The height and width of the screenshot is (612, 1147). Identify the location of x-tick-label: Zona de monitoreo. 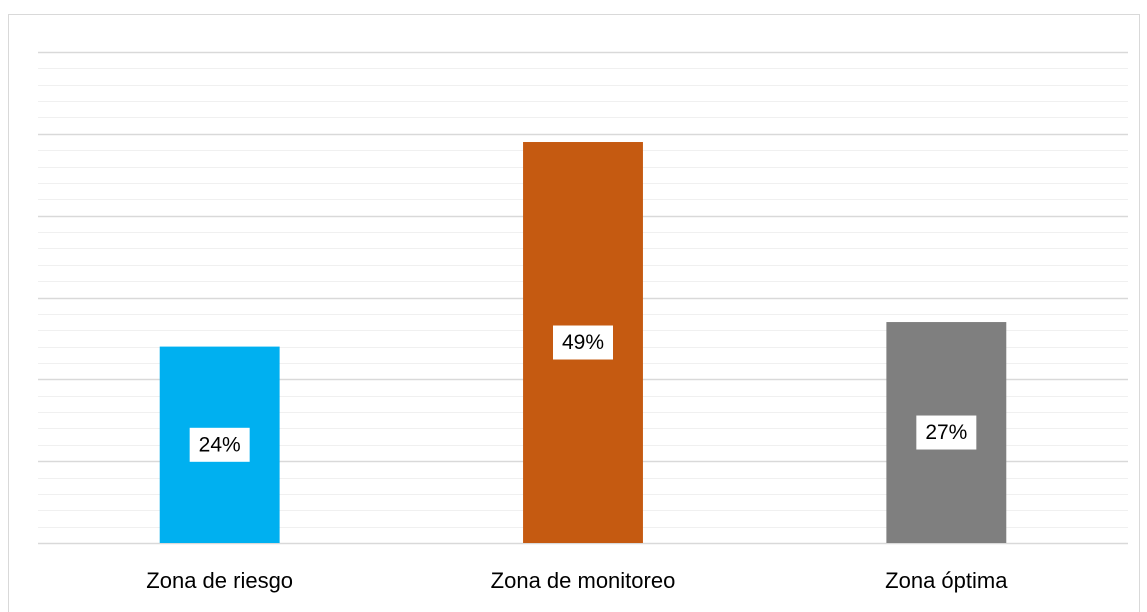
(583, 580).